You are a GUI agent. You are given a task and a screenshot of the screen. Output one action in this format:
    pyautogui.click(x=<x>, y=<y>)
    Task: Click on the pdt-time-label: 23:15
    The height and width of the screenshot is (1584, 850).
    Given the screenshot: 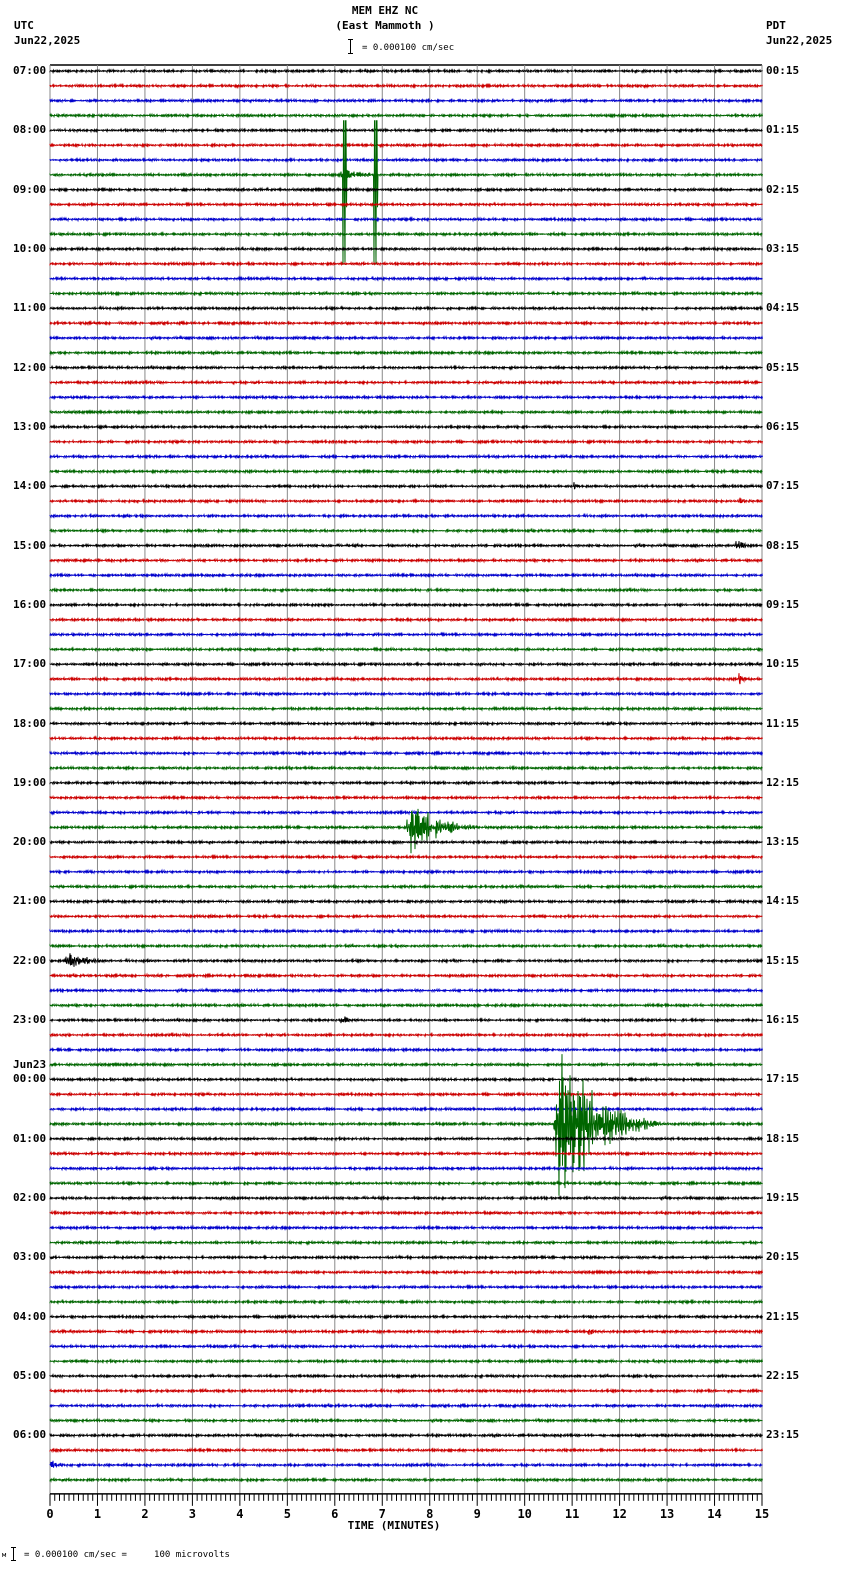 What is the action you would take?
    pyautogui.click(x=783, y=1435)
    